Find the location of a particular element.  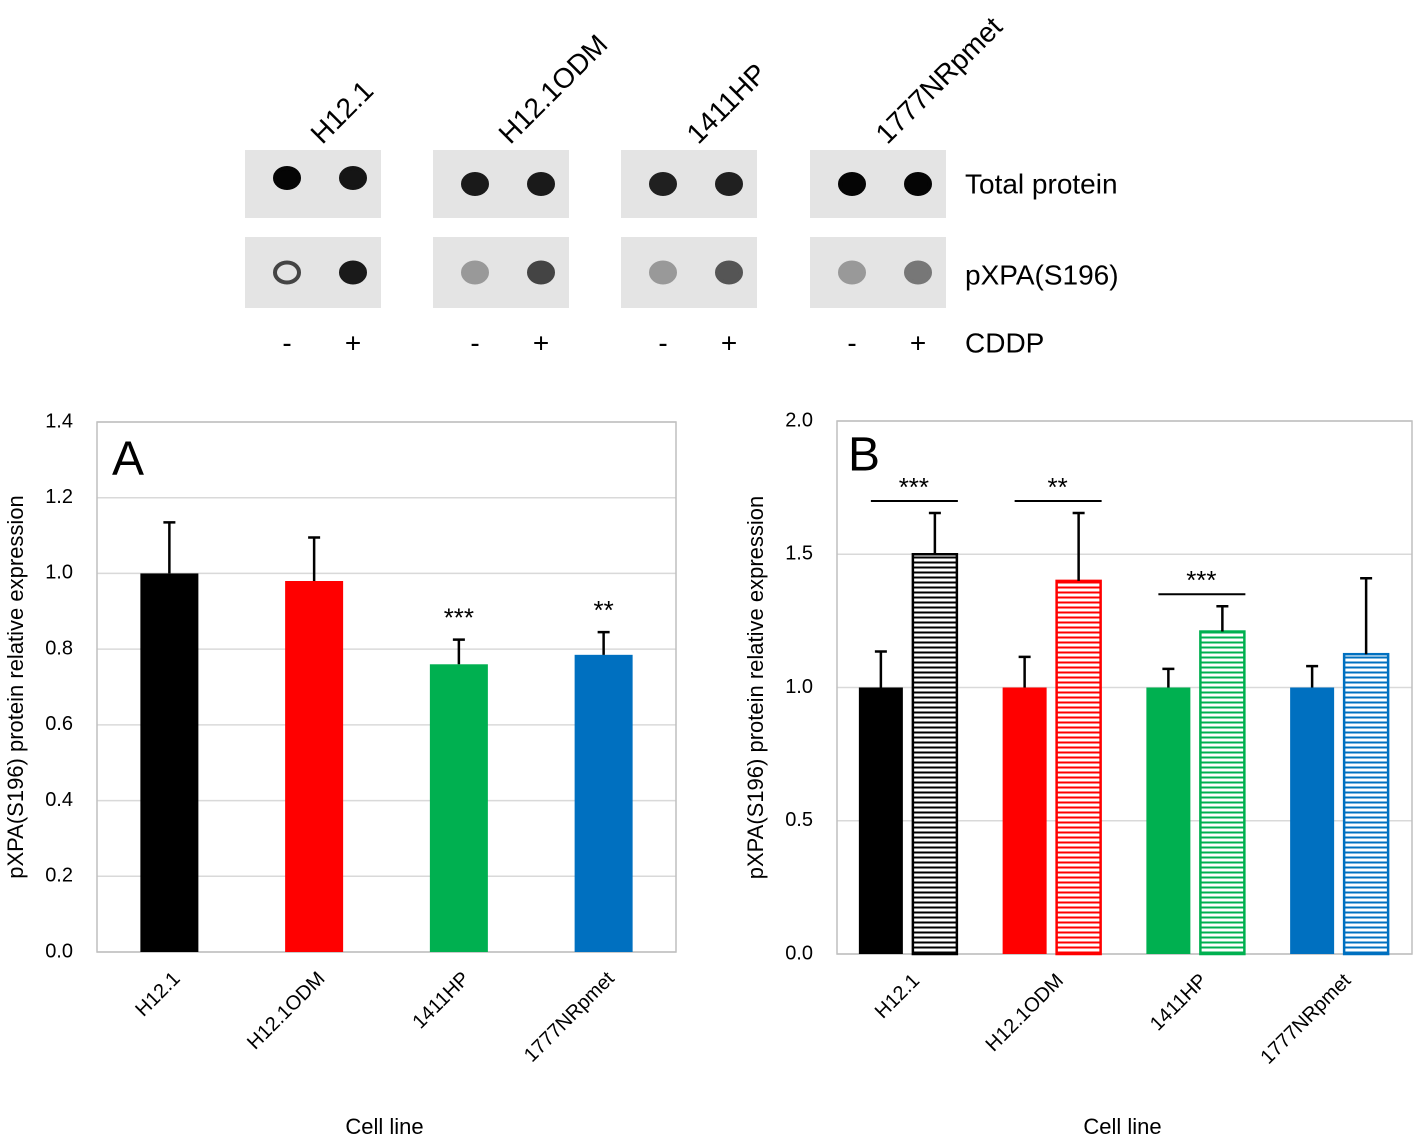

y-tick-label: 0.6 is located at coordinates (59, 724).